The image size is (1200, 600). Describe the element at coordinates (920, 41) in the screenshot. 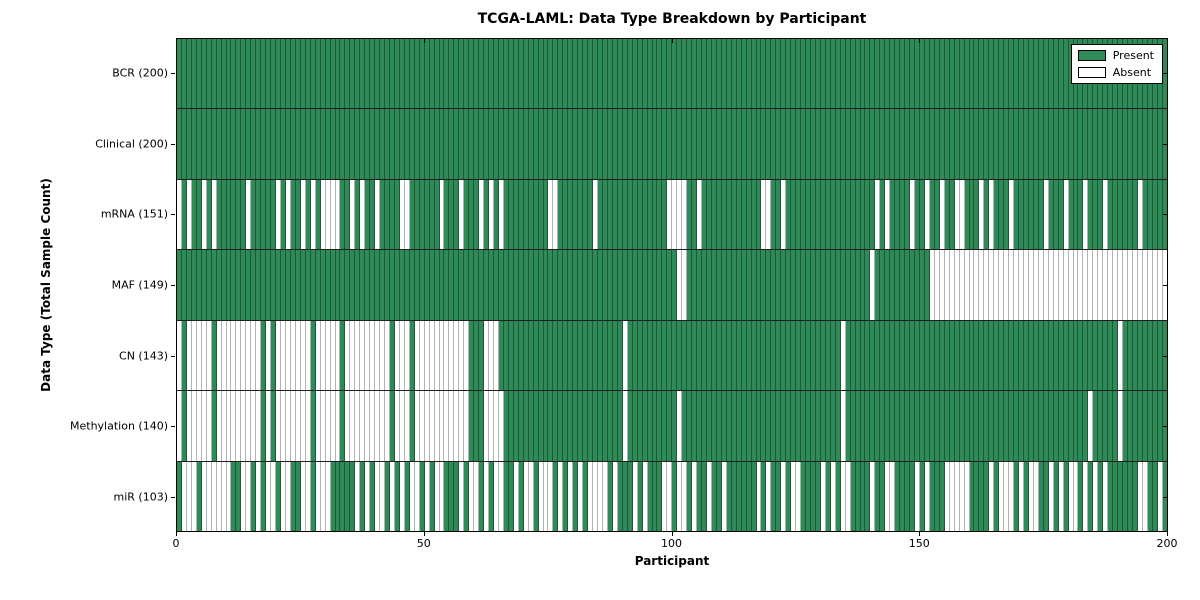

I see `x-tick-top` at that location.